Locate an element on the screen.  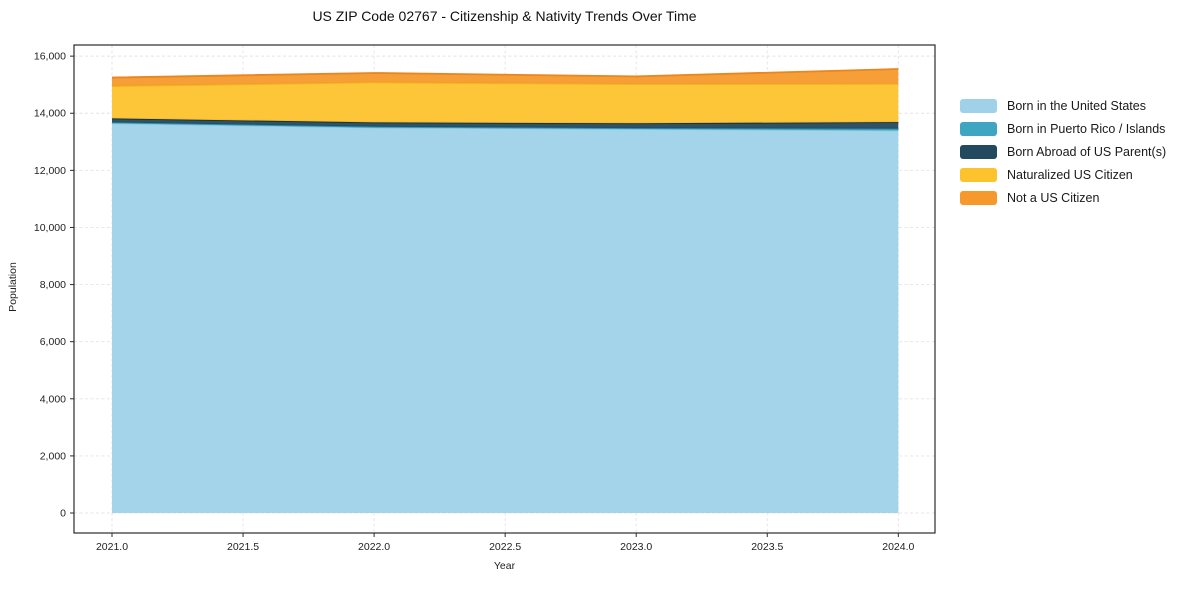
svg-text: 2021.0 is located at coordinates (112, 547).